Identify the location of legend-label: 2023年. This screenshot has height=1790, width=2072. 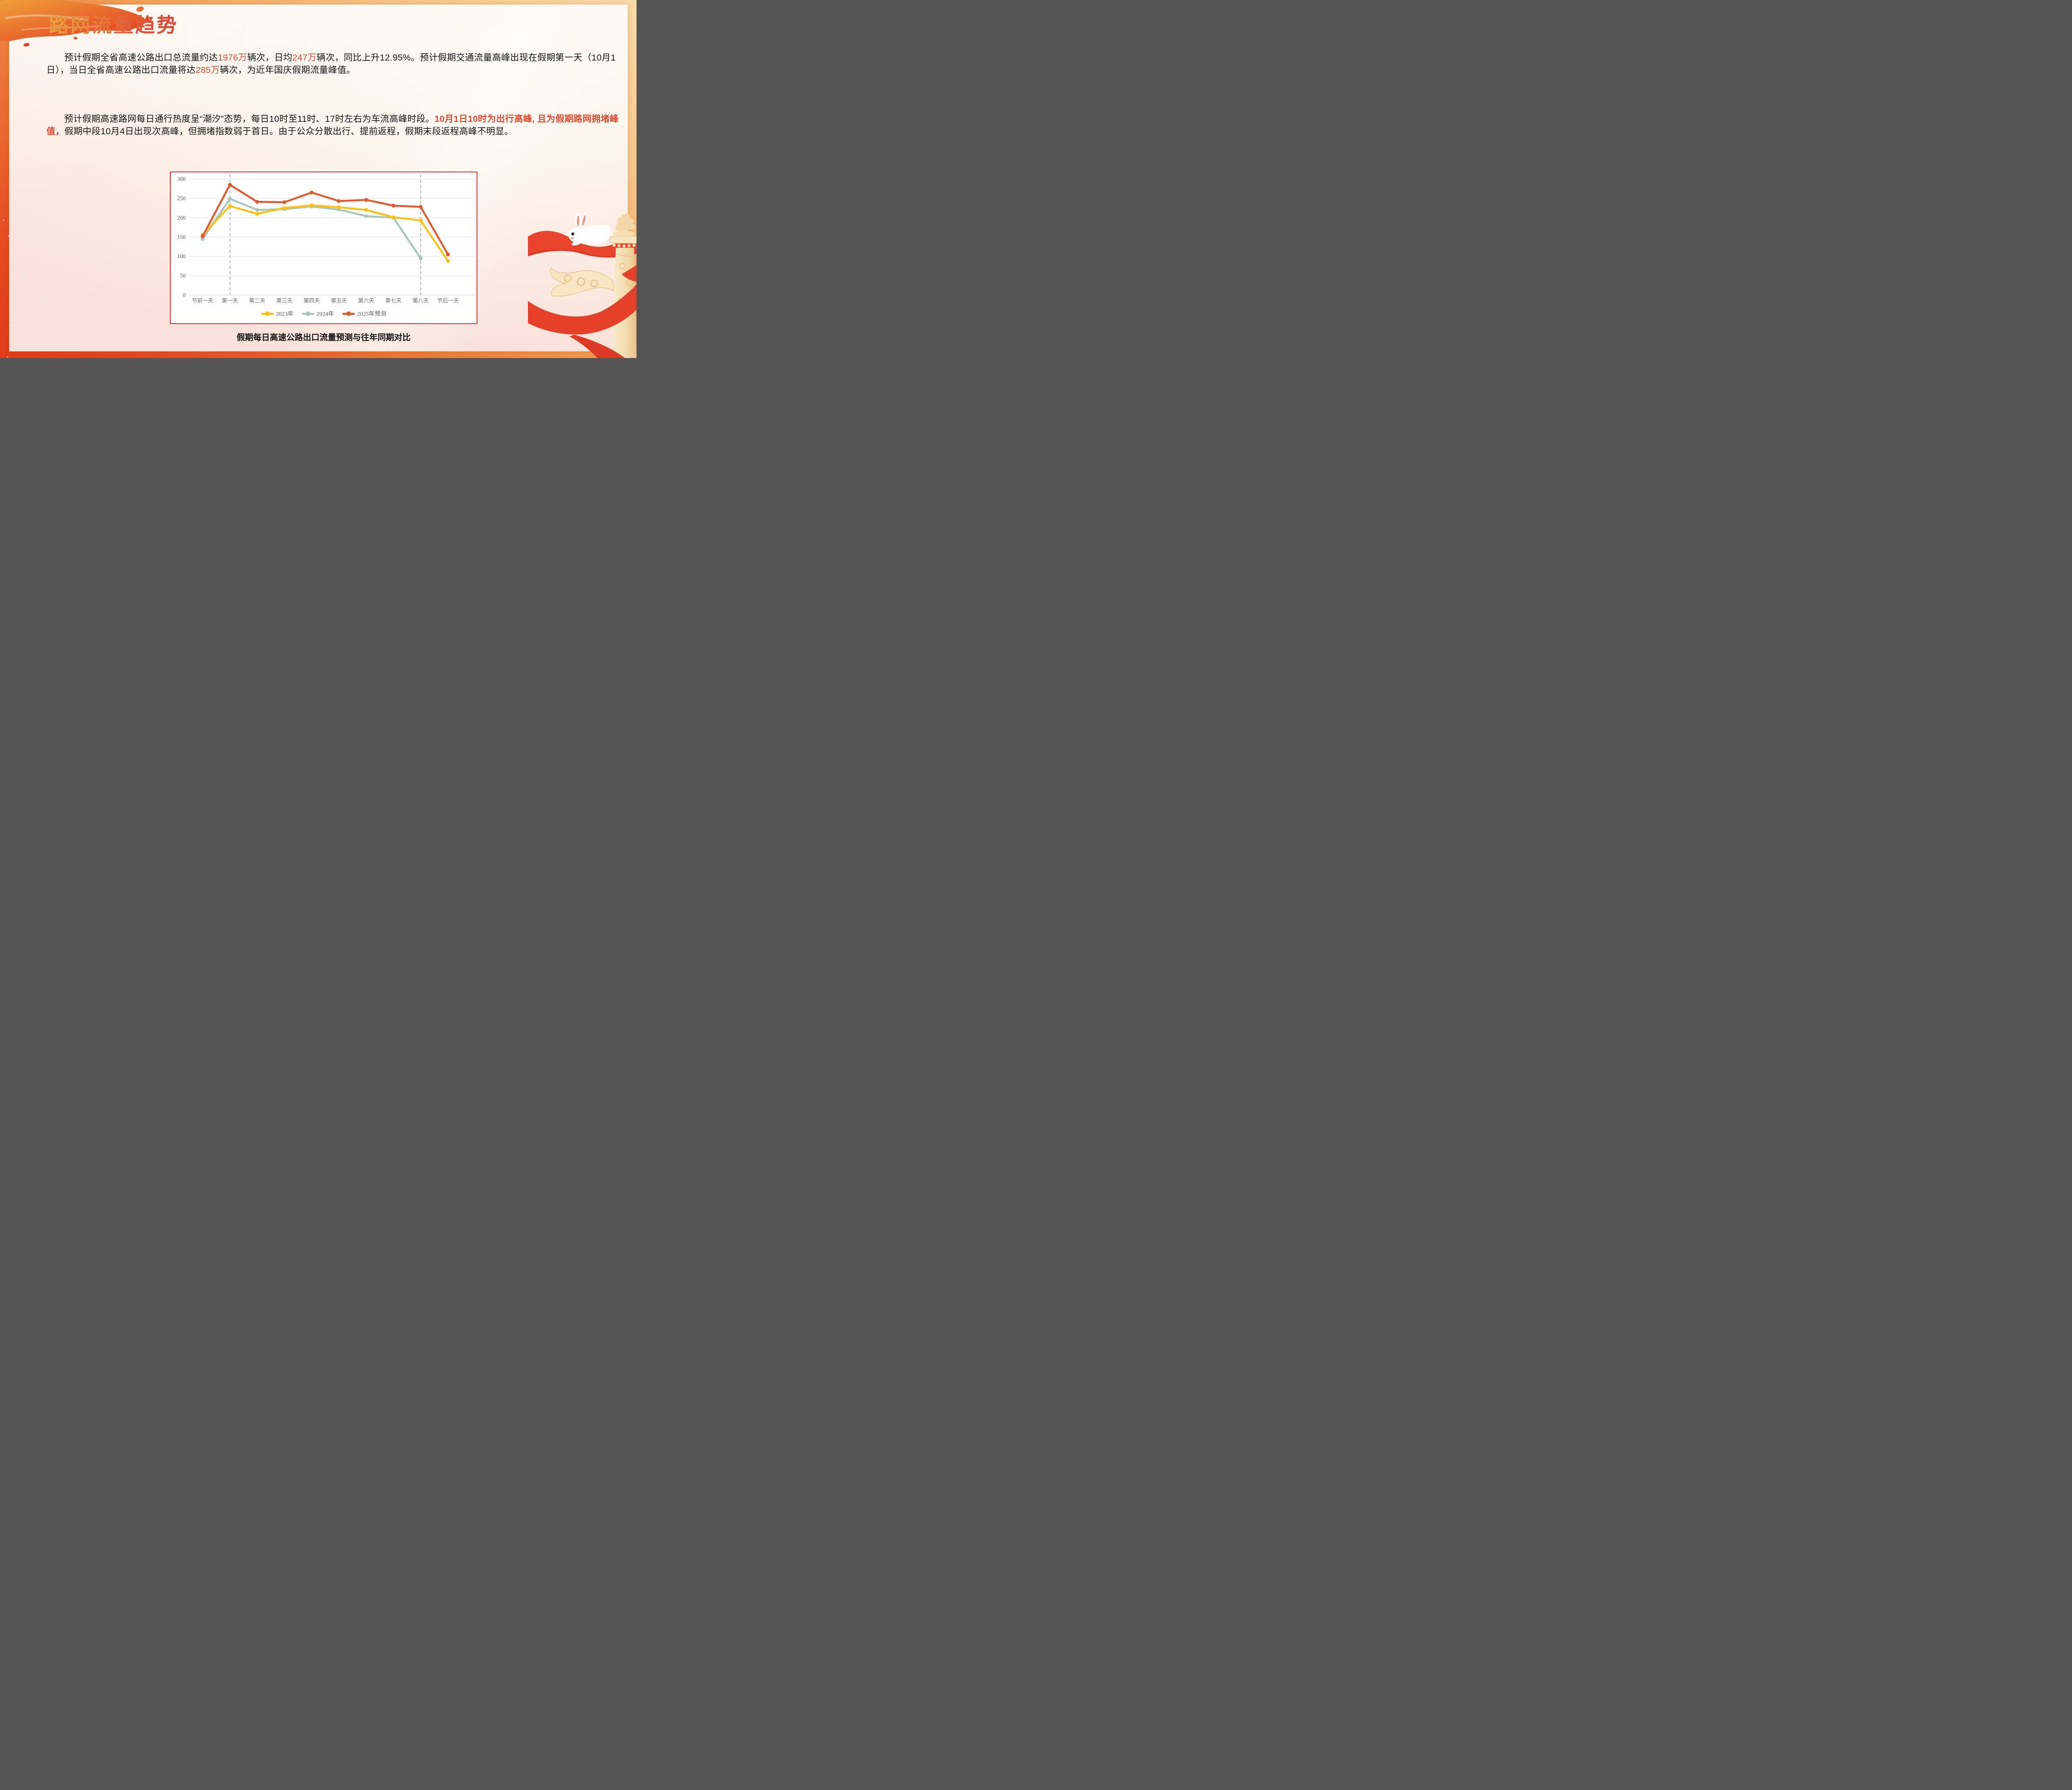
(284, 314).